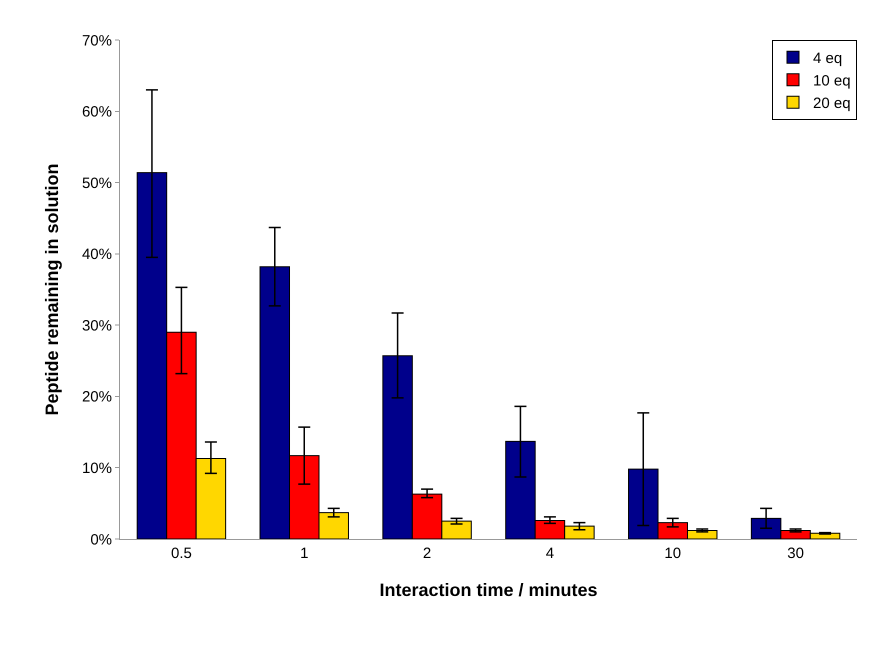  I want to click on x-tick-label: 1, so click(304, 553).